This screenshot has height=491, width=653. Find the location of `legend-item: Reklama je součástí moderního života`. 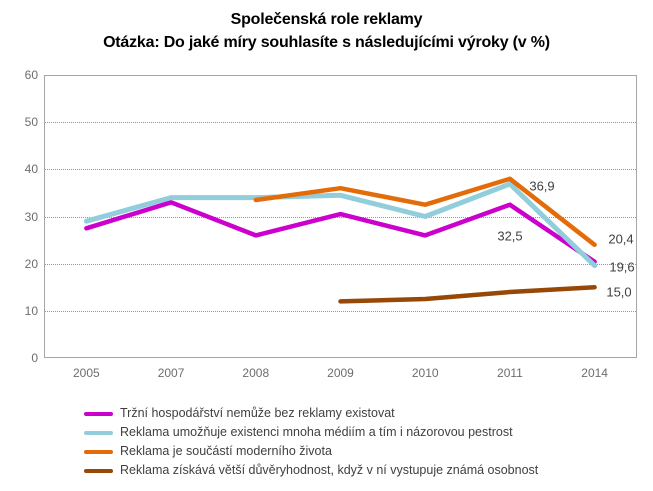

legend-item: Reklama je součástí moderního života is located at coordinates (311, 451).